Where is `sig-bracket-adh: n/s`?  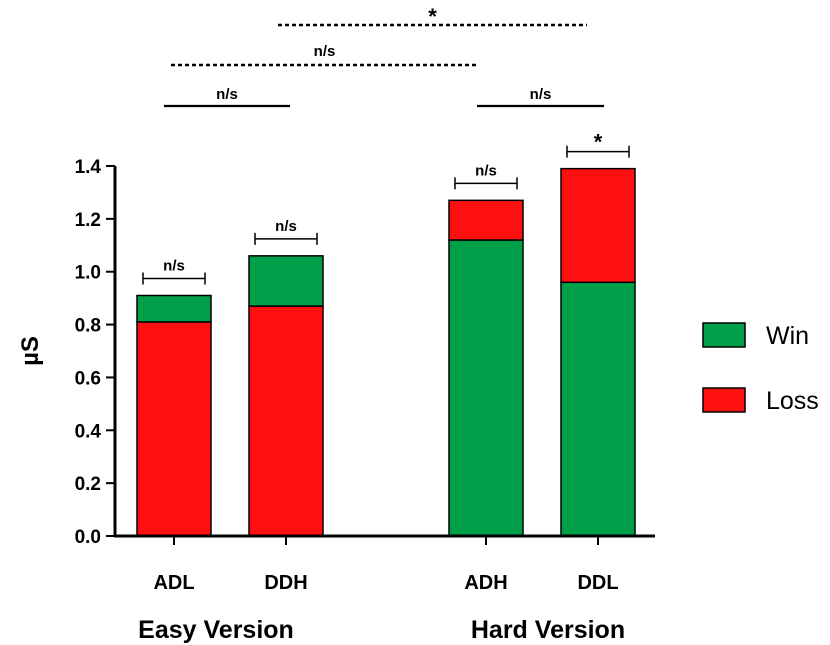
sig-bracket-adh: n/s is located at coordinates (486, 176).